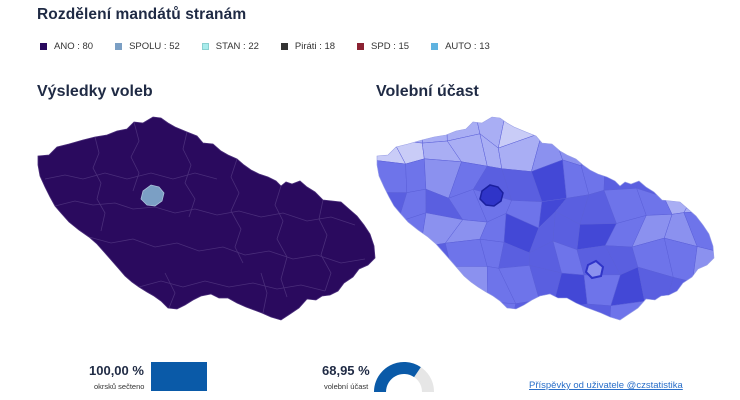 This screenshot has height=400, width=740. What do you see at coordinates (594, 269) in the screenshot?
I see `brno-turnout-region` at bounding box center [594, 269].